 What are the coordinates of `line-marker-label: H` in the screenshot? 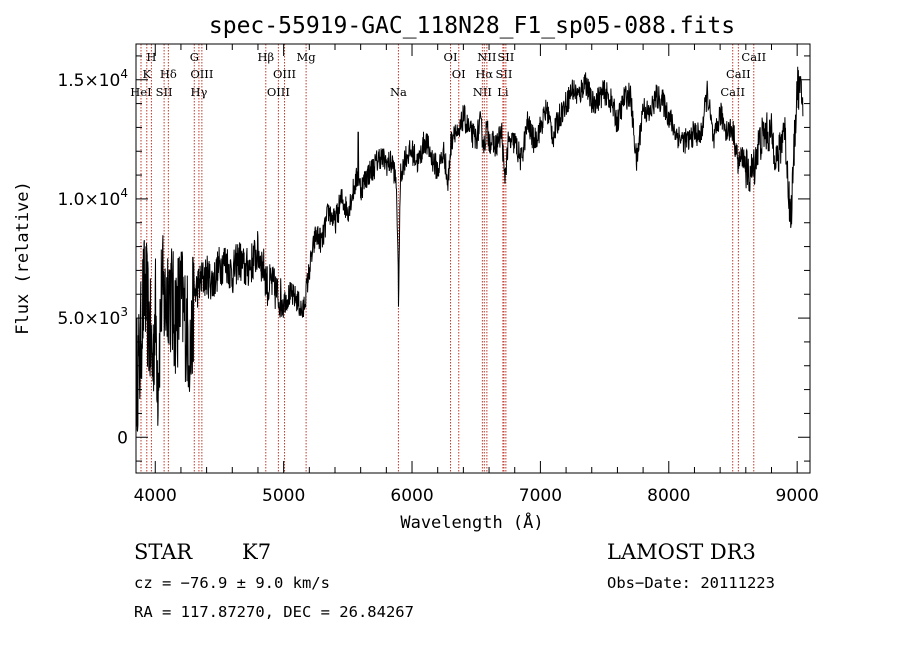 It's located at (151, 57).